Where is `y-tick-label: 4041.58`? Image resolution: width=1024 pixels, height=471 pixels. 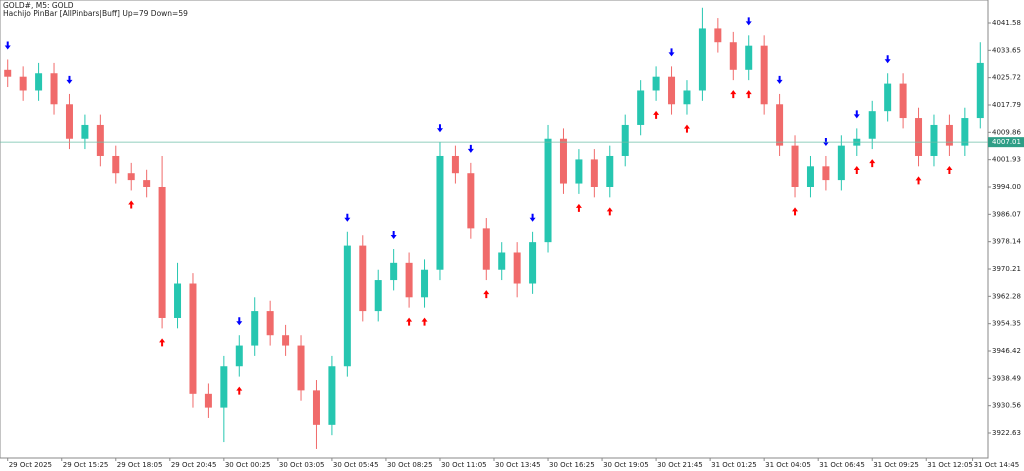
y-tick-label: 4041.58 is located at coordinates (1006, 23).